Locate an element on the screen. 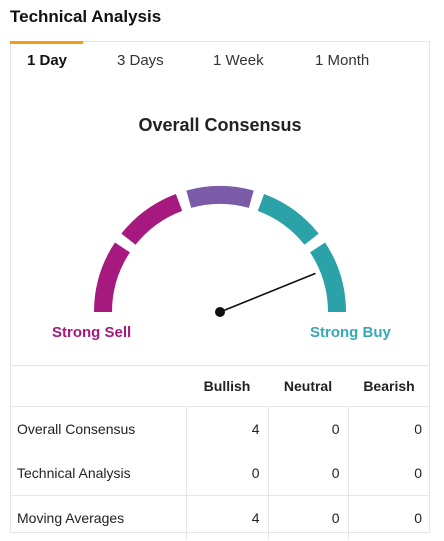  tab-1-month: 1 Month is located at coordinates (342, 60).